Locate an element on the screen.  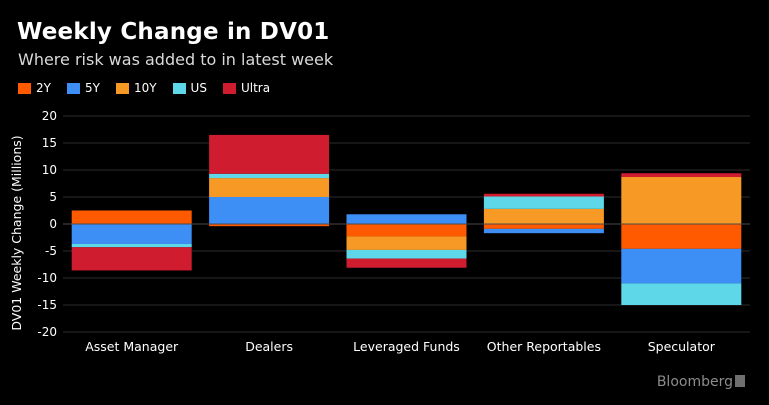
y-tick-label: 0 is located at coordinates (53, 224).